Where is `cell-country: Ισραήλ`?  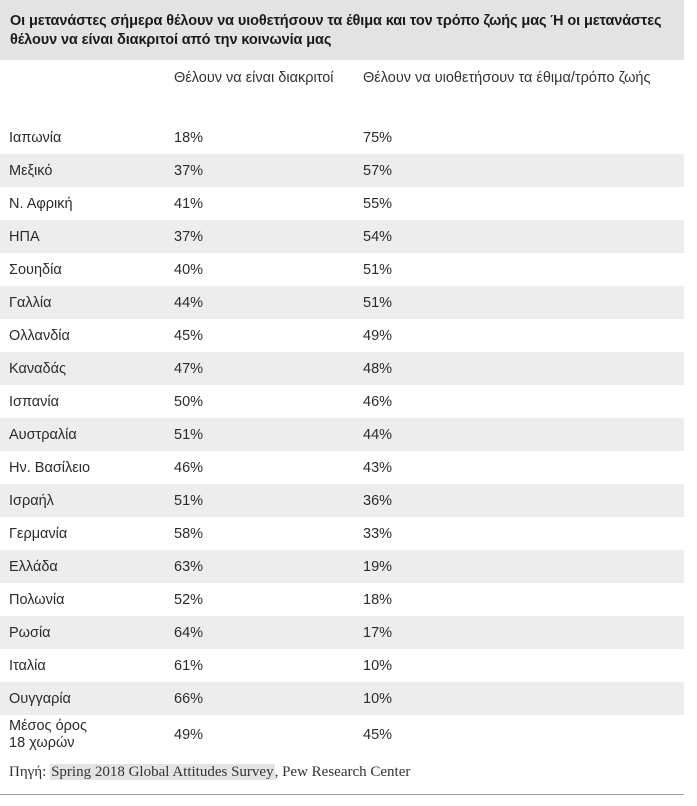 cell-country: Ισραήλ is located at coordinates (31, 500).